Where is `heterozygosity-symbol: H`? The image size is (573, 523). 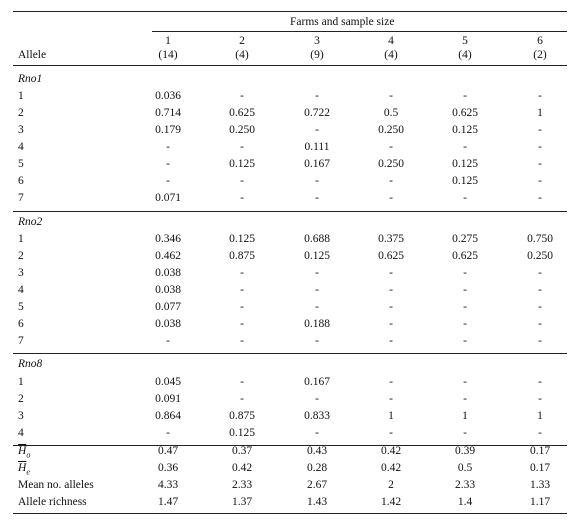
heterozygosity-symbol: H is located at coordinates (22, 468).